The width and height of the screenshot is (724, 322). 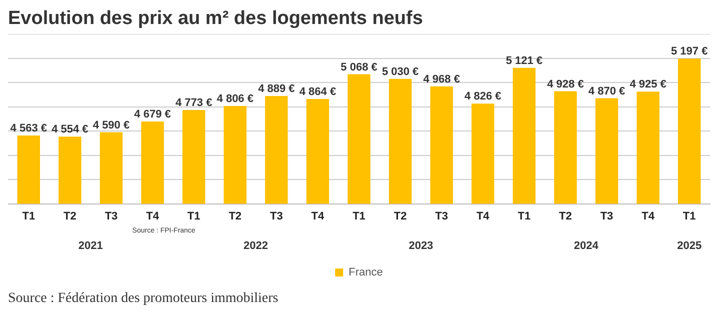 I want to click on data-label: 5 197 €, so click(x=689, y=52).